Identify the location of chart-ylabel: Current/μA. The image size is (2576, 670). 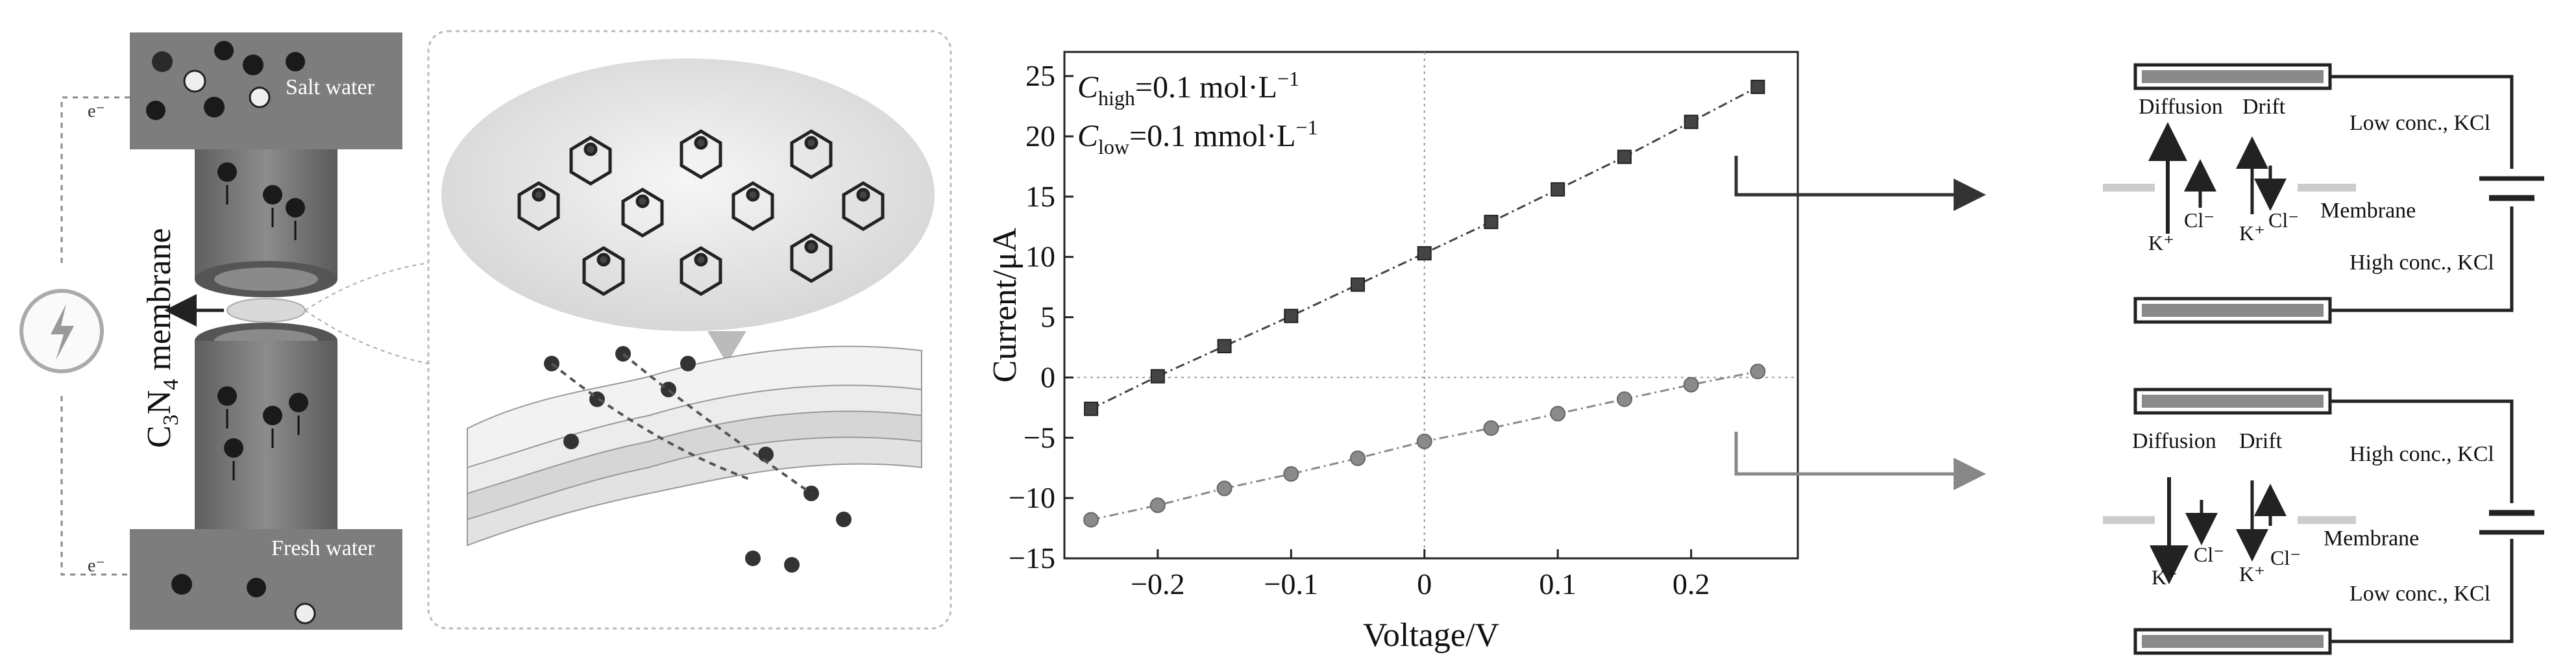
(1005, 304).